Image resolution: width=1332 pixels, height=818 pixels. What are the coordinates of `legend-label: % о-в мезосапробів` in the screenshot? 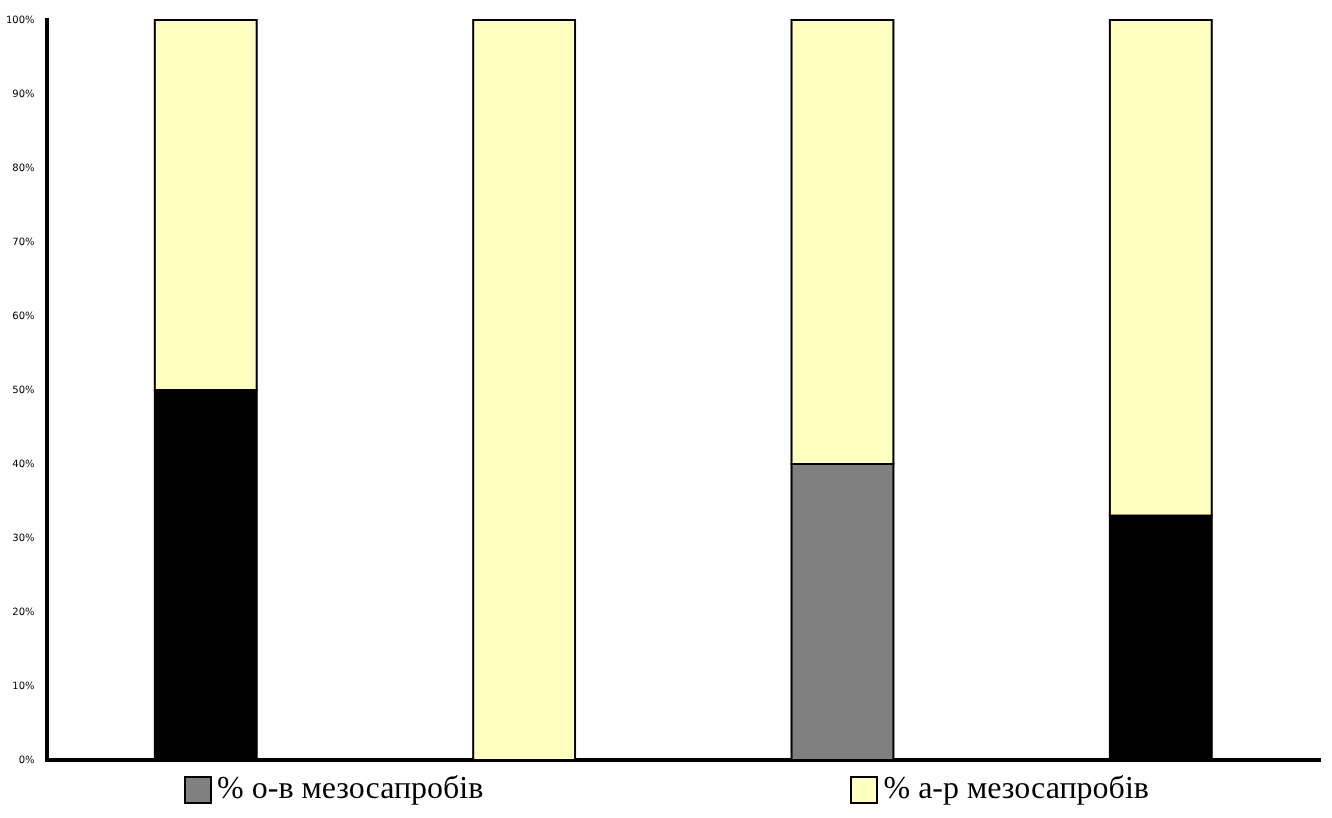 It's located at (350, 790).